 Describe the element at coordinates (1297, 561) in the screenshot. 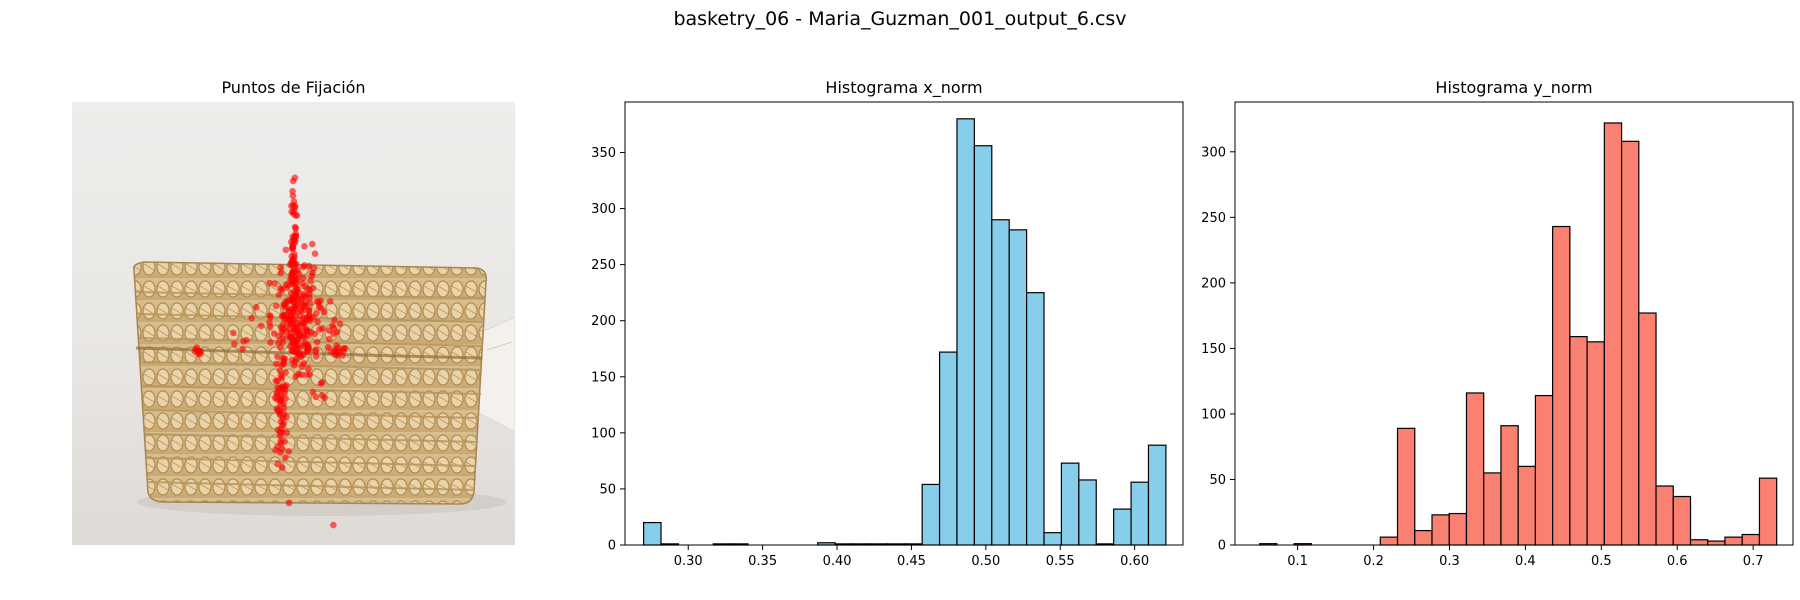

I see `y-hist-xtick-label: 0.1` at that location.